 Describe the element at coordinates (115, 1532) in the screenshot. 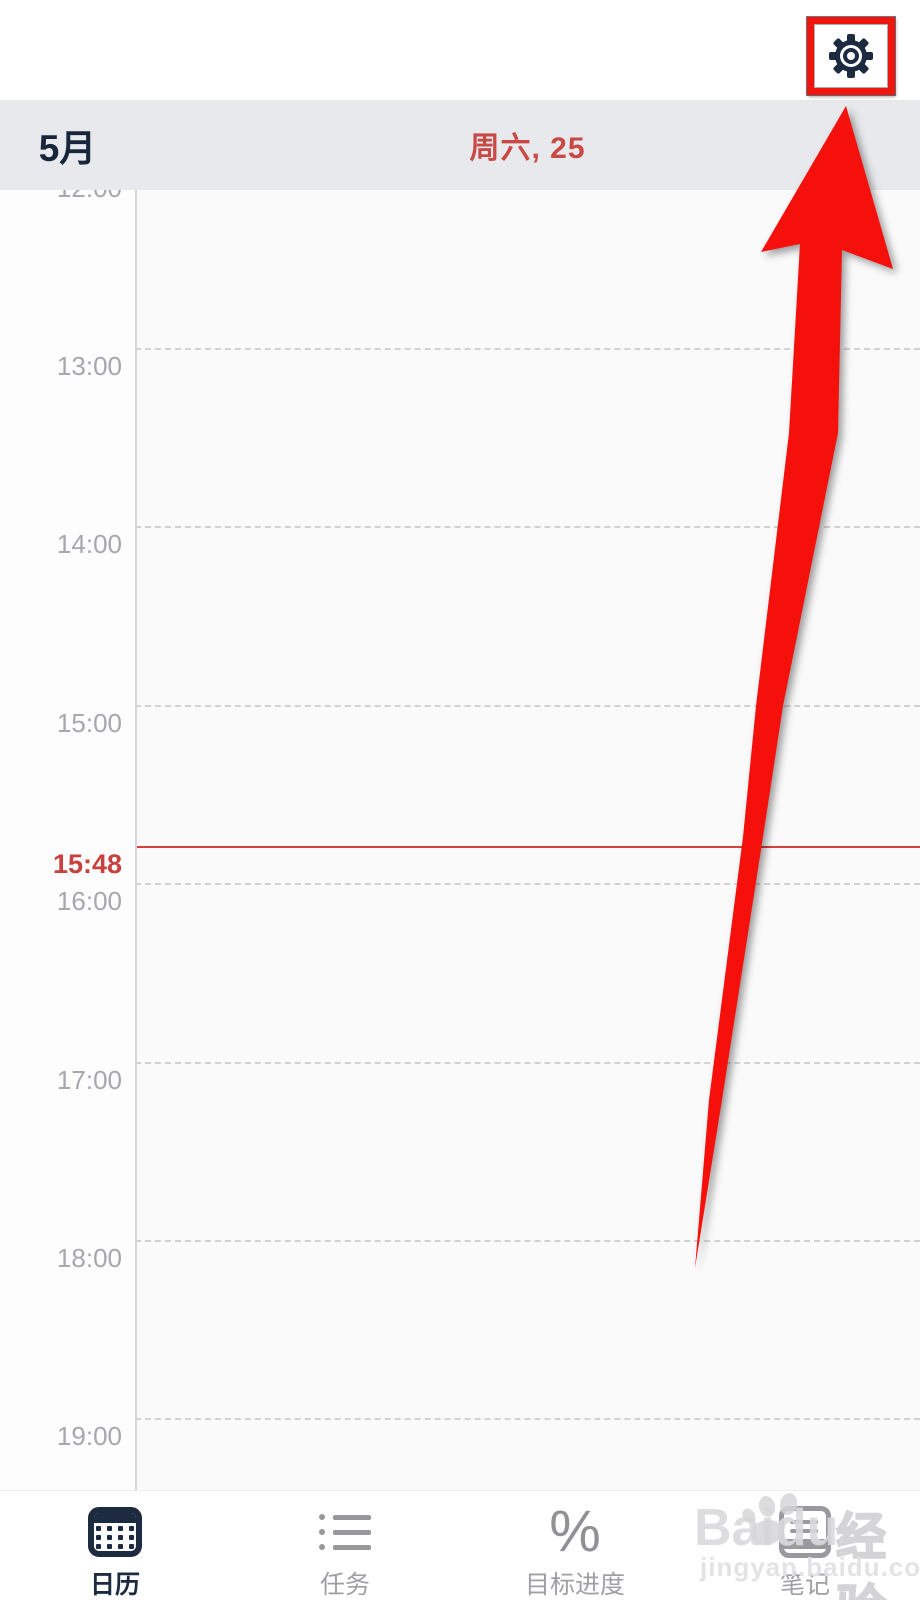

I see `calendar-icon` at that location.